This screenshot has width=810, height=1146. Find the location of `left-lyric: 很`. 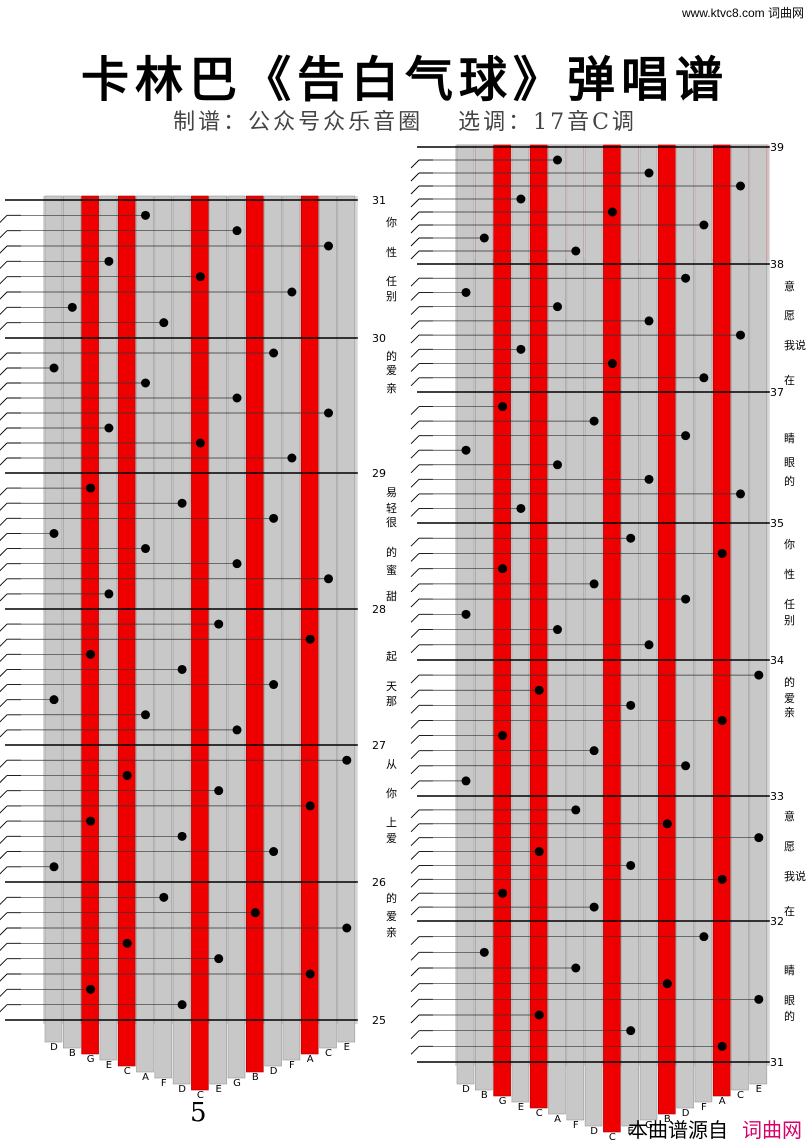

left-lyric: 很 is located at coordinates (391, 522).